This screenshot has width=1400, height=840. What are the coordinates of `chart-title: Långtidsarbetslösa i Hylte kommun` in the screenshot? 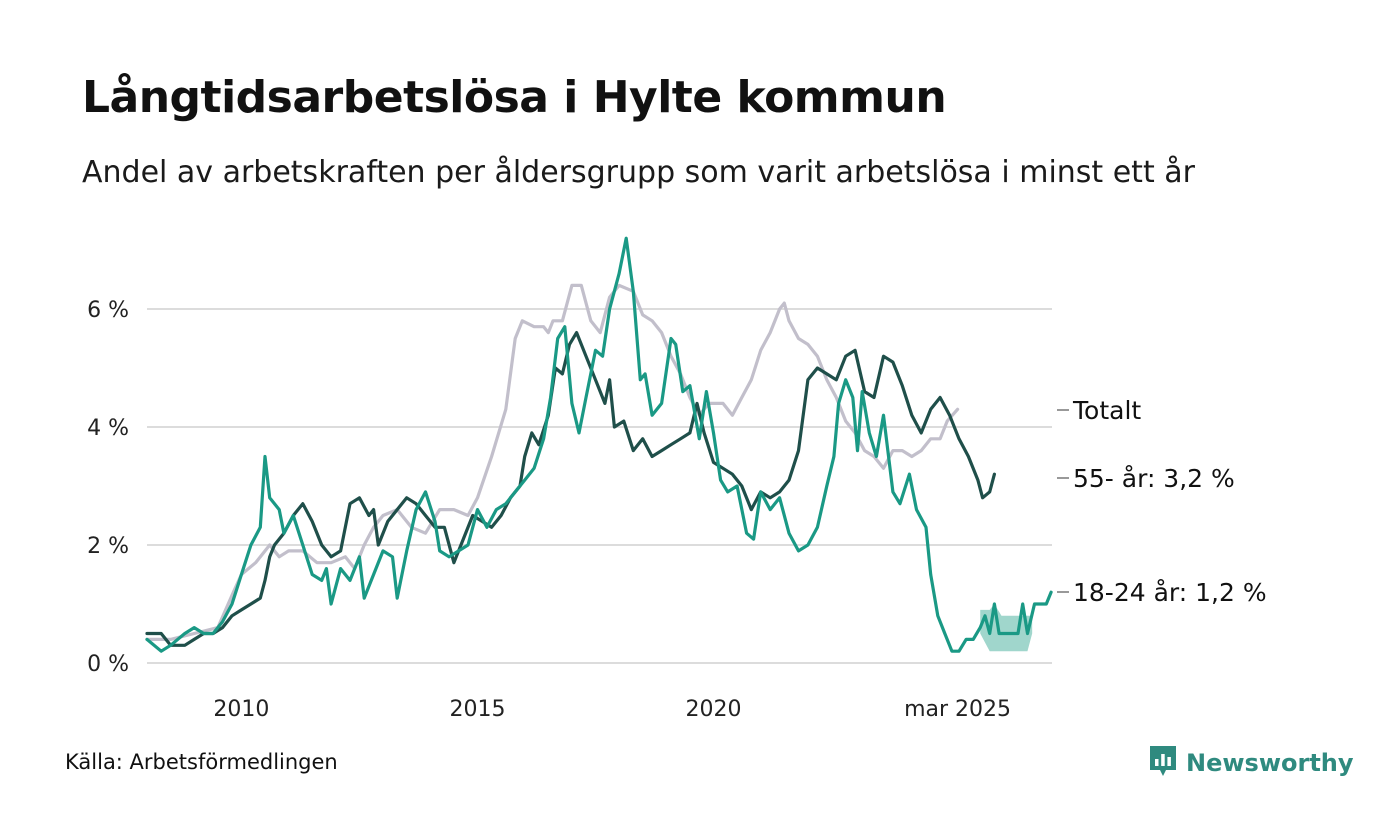 It's located at (514, 97).